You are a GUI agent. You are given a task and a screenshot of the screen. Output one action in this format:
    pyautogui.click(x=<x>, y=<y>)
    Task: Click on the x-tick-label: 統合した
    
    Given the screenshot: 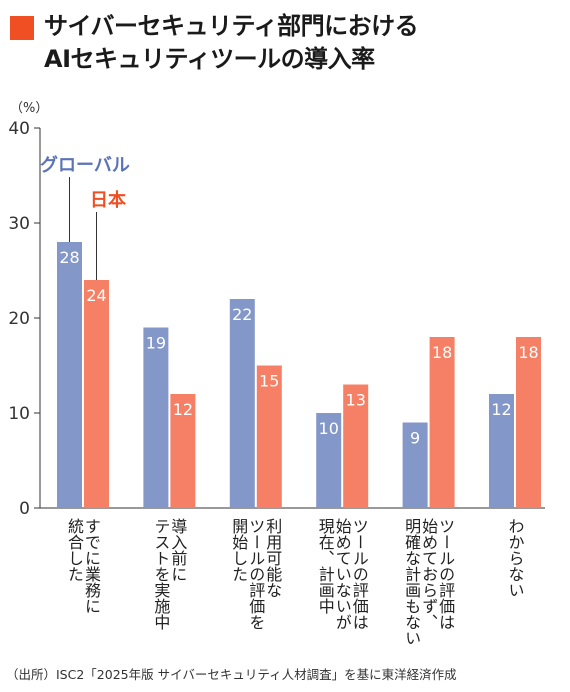 What is the action you would take?
    pyautogui.click(x=74, y=550)
    